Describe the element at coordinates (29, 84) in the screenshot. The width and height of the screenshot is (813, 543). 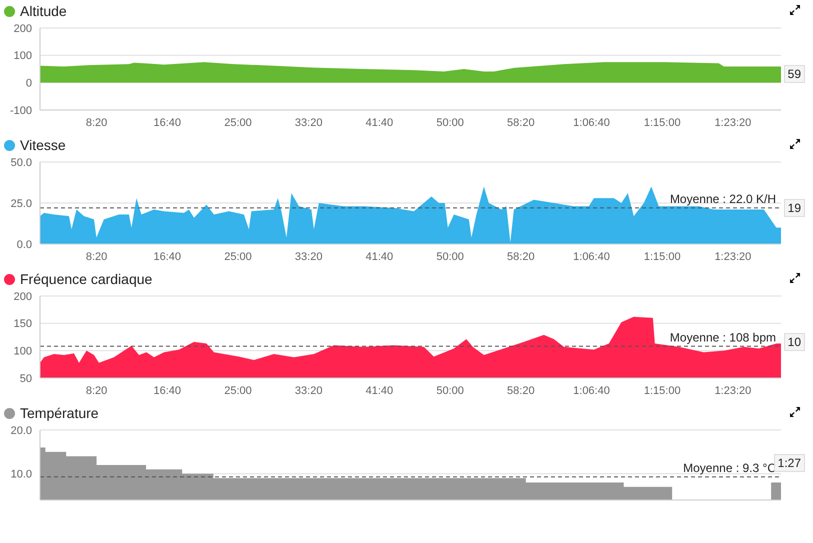
I see `y-tick-label: 0` at that location.